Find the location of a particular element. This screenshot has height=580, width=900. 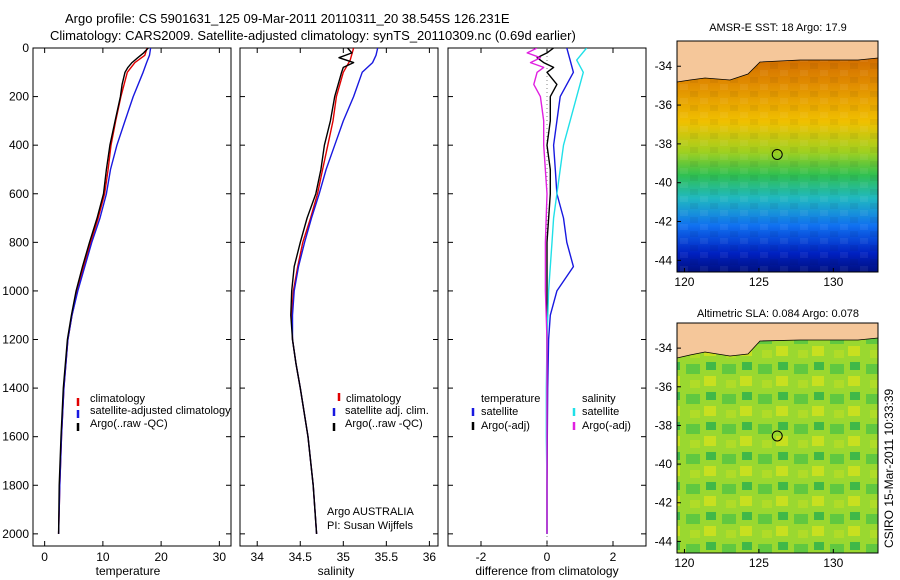

salinity-legend-item-0: climatology is located at coordinates (374, 399).